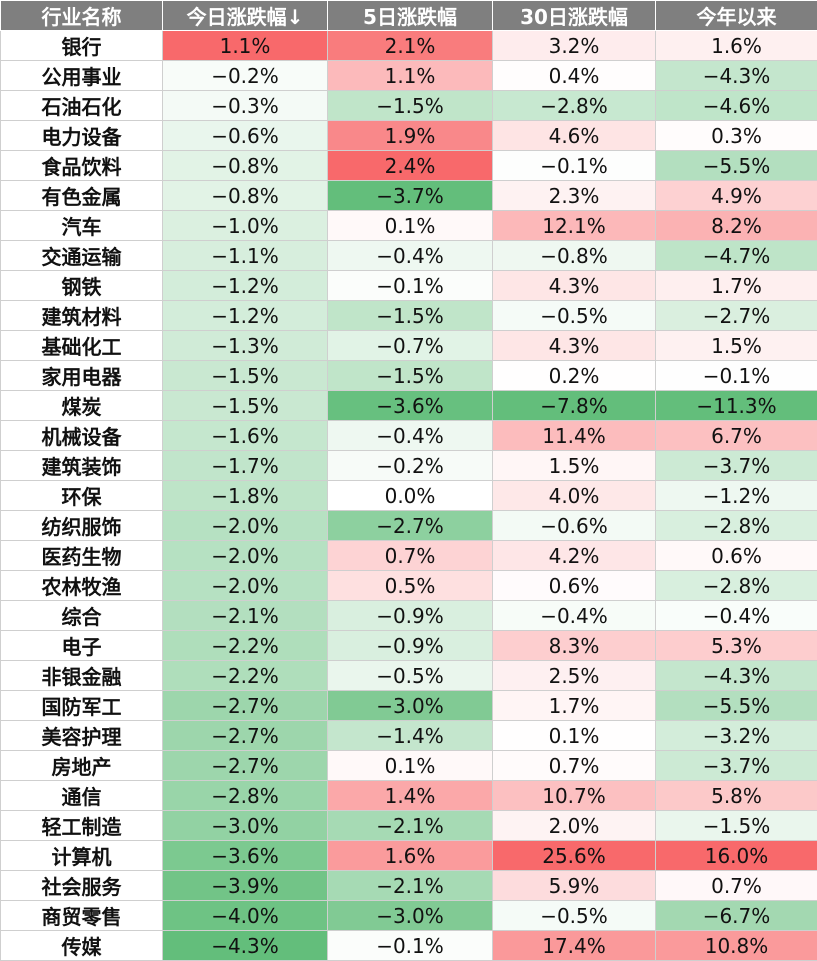 Image resolution: width=817 pixels, height=961 pixels. Describe the element at coordinates (410, 466) in the screenshot. I see `value-cell-5d: −0.2%` at that location.